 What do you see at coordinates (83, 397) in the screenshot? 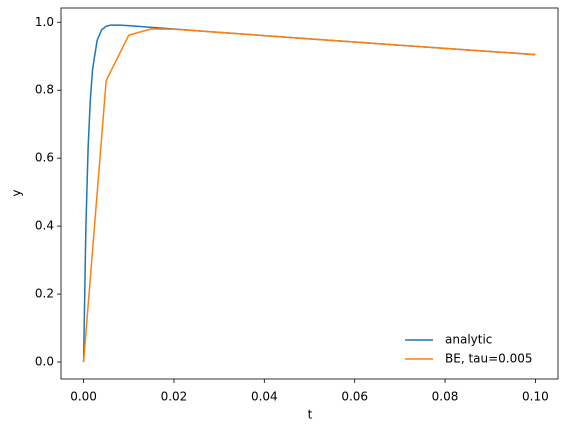
I see `x-tick-label: 0.00` at bounding box center [83, 397].